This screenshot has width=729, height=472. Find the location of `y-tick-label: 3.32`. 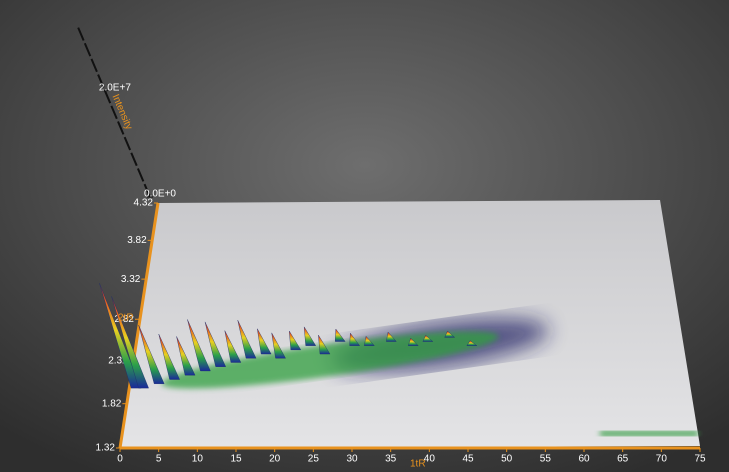

y-tick-label: 3.32 is located at coordinates (131, 279).